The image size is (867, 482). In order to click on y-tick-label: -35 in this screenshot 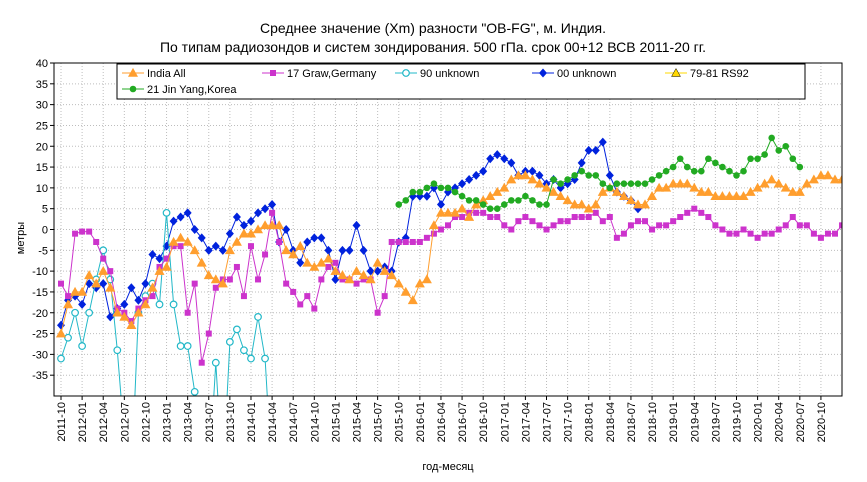, I will do `click(40, 376)`.